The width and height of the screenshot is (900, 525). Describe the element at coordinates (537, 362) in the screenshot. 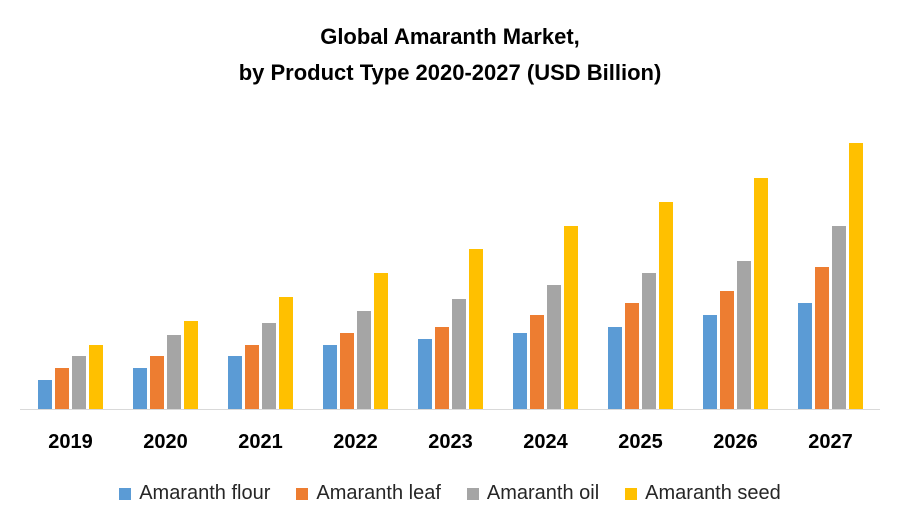

I see `bar-amaranth-leaf-2024` at that location.